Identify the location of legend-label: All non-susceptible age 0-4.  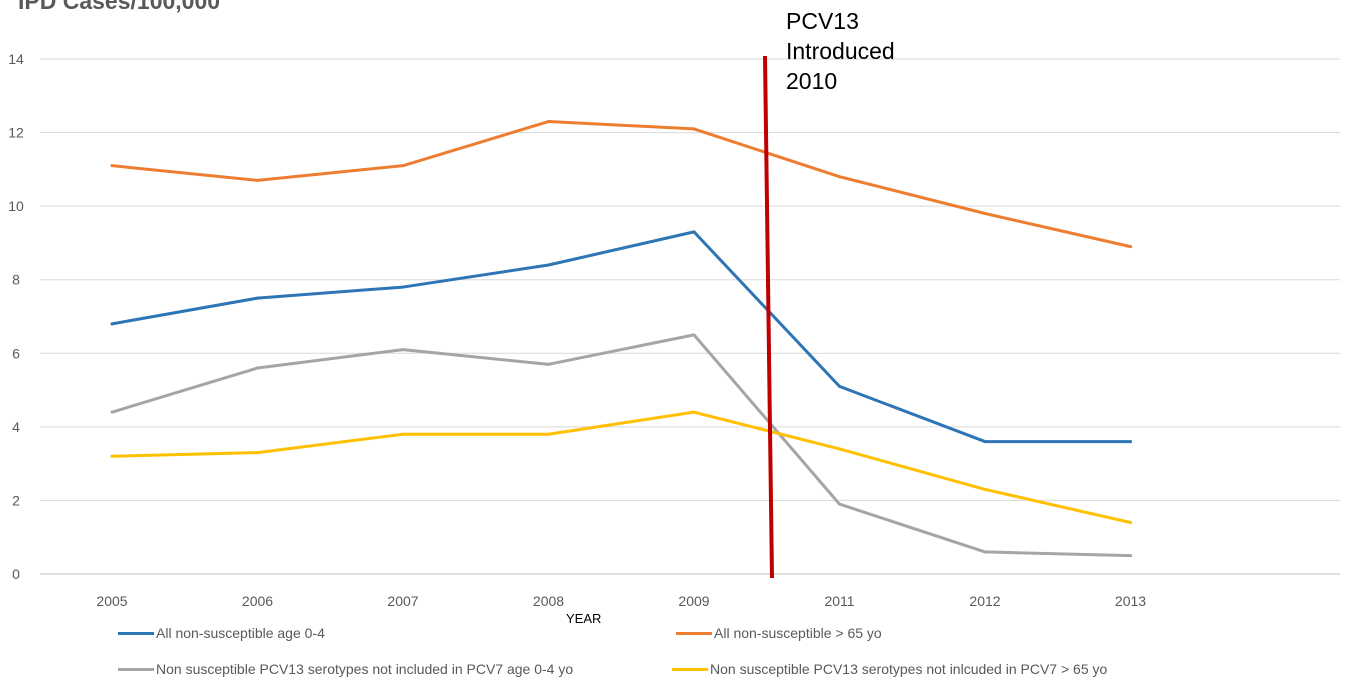
(240, 633).